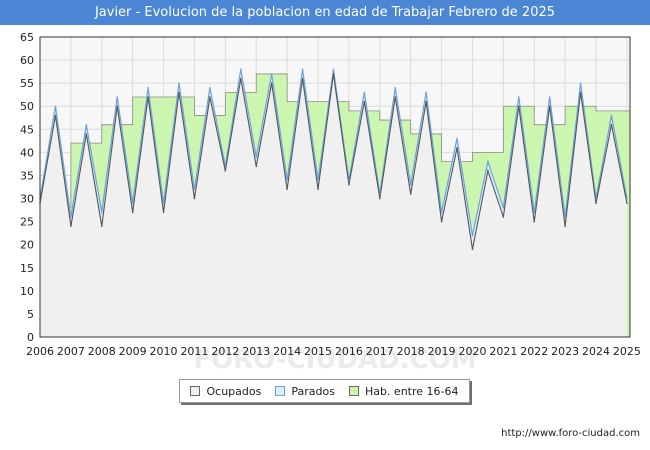 The height and width of the screenshot is (450, 650). I want to click on x-tick-label: 2019, so click(442, 351).